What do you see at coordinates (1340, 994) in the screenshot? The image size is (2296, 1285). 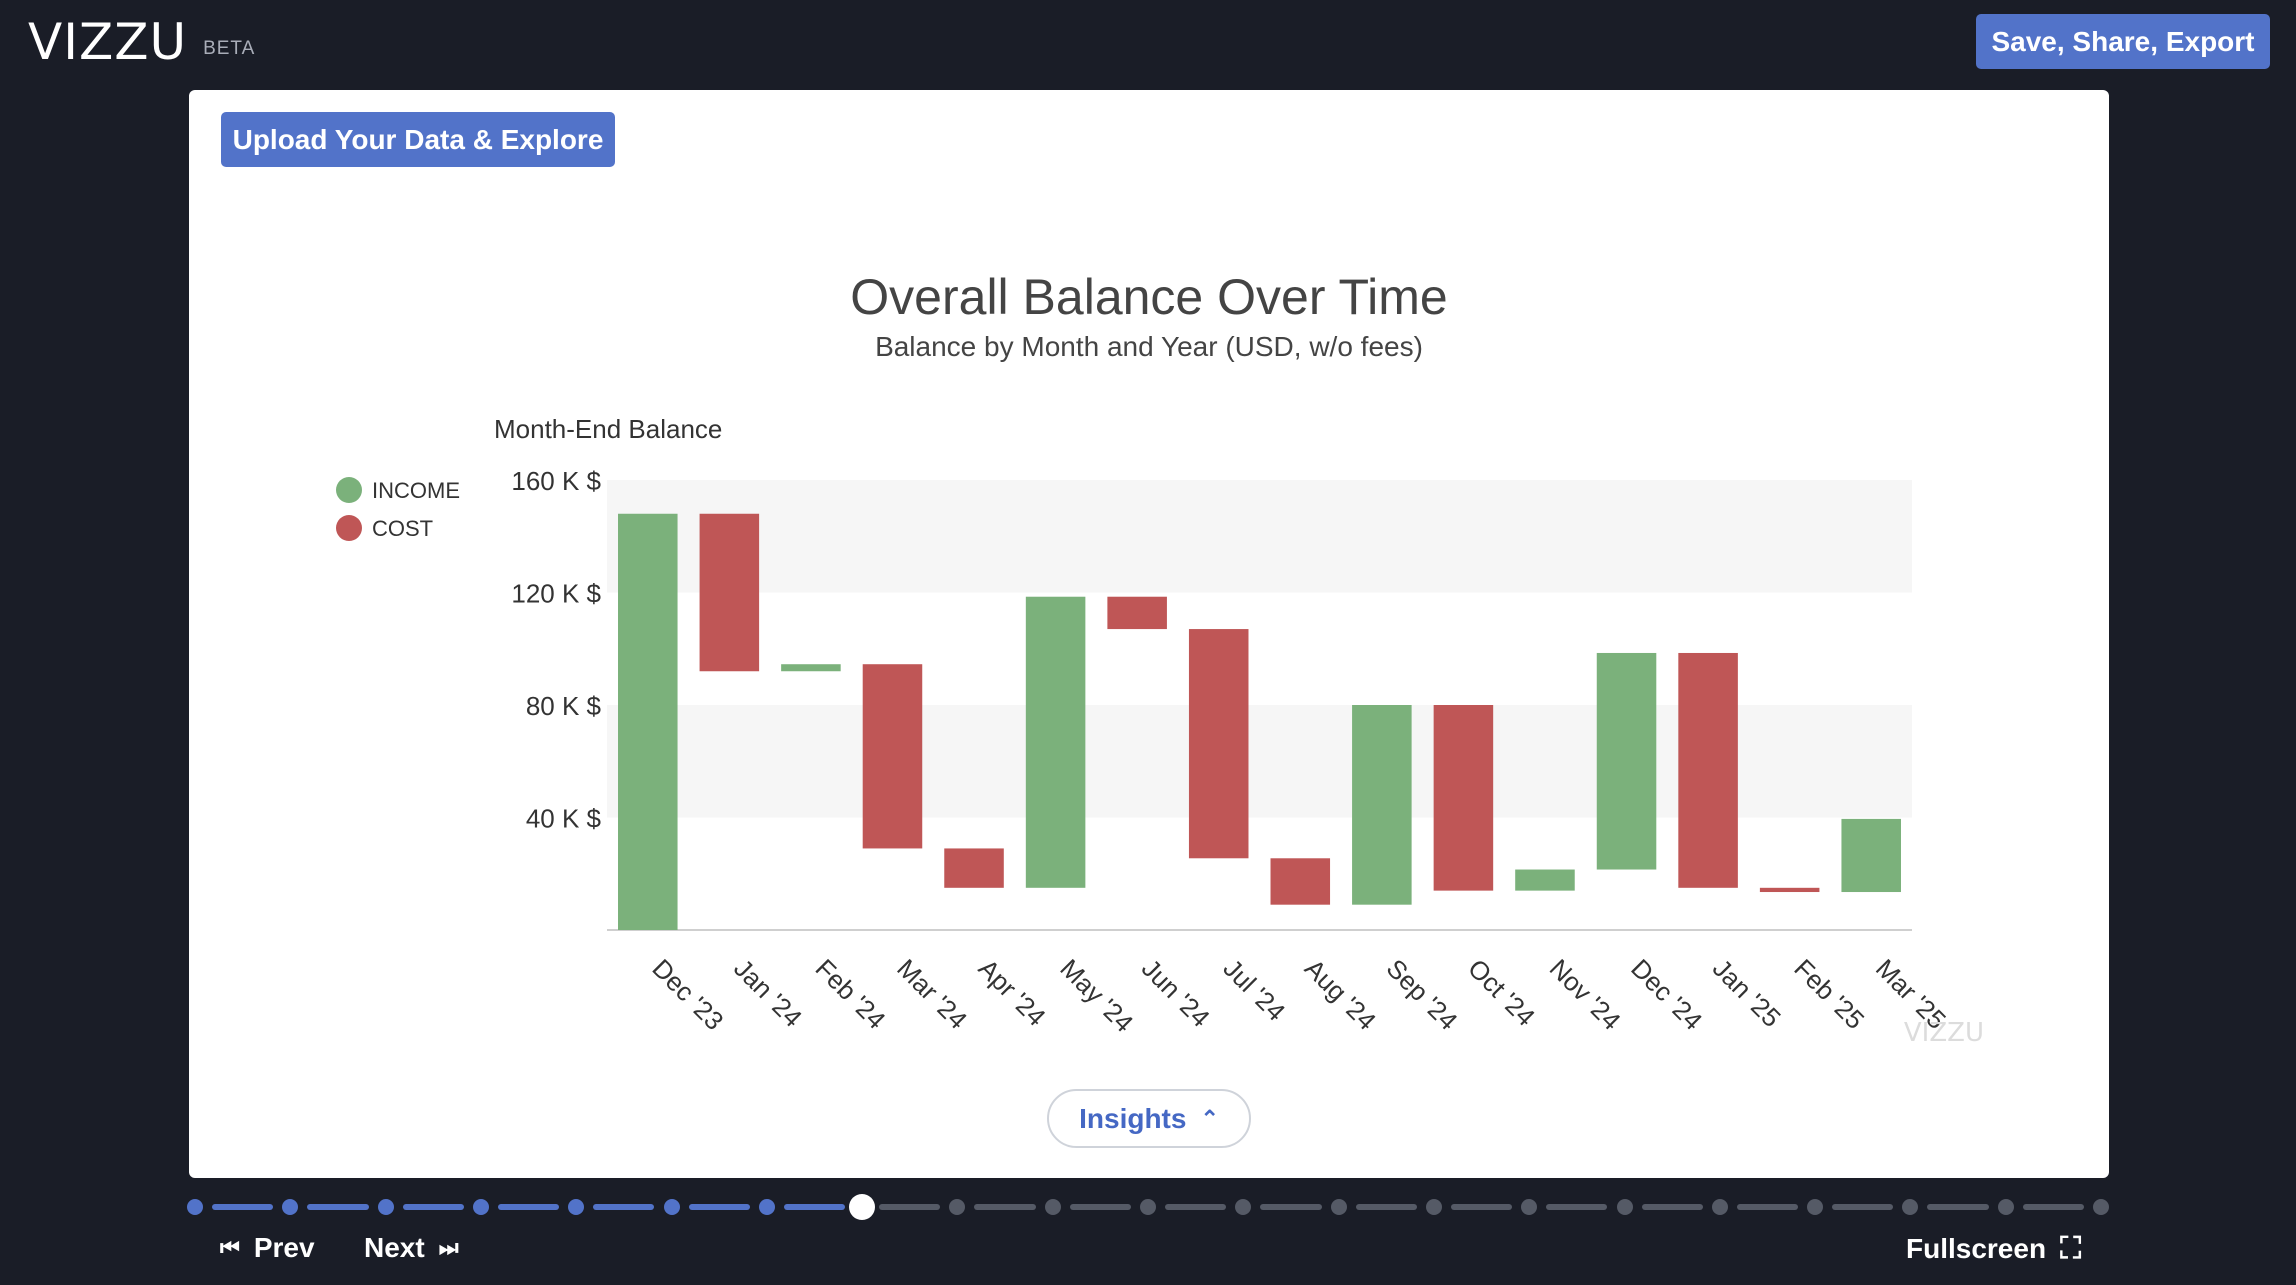 I see `x-tick-label: Aug '24` at bounding box center [1340, 994].